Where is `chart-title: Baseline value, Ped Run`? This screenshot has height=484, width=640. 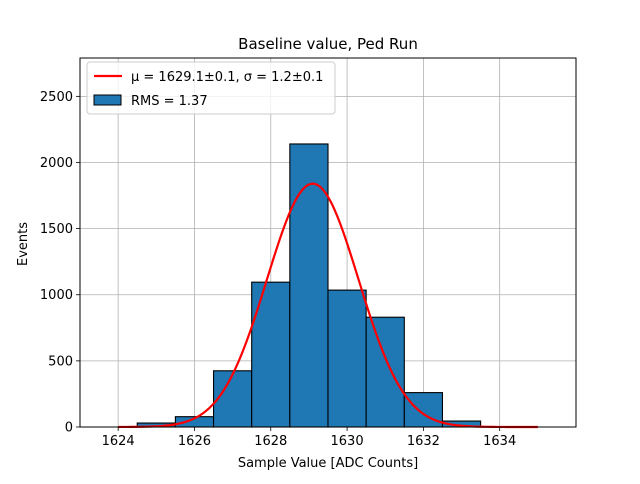
chart-title: Baseline value, Ped Run is located at coordinates (328, 44).